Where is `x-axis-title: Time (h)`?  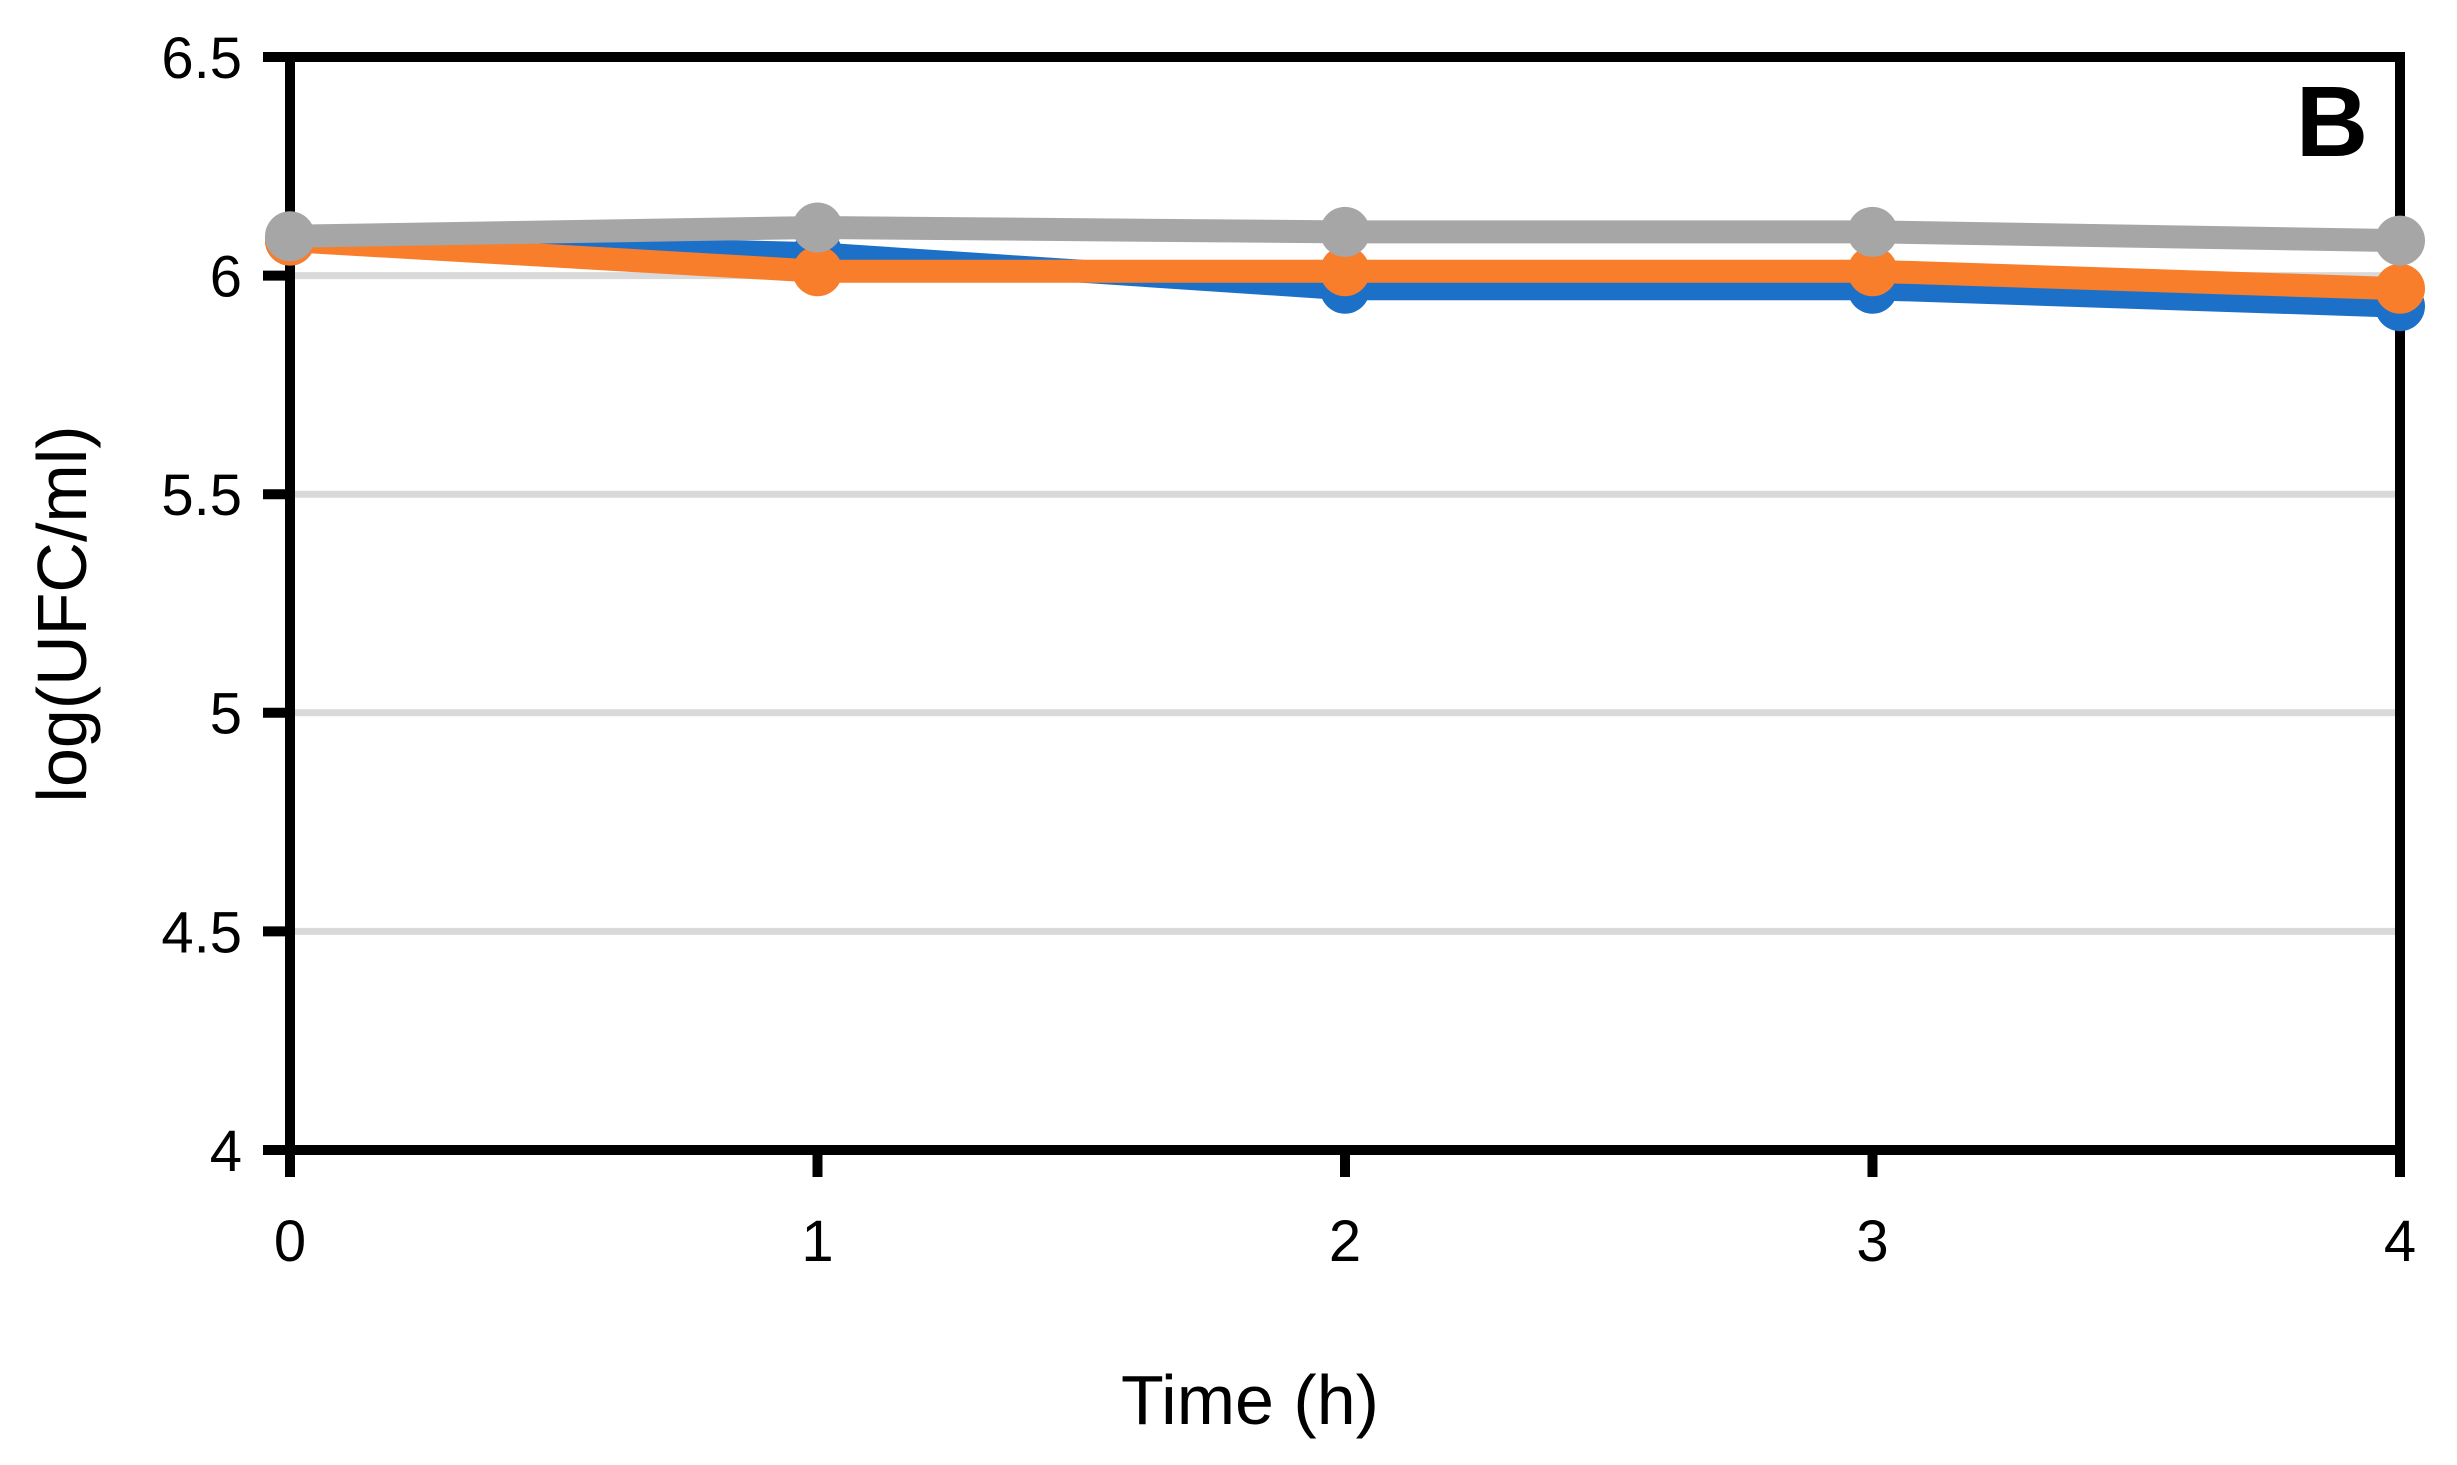 x-axis-title: Time (h) is located at coordinates (1250, 1400).